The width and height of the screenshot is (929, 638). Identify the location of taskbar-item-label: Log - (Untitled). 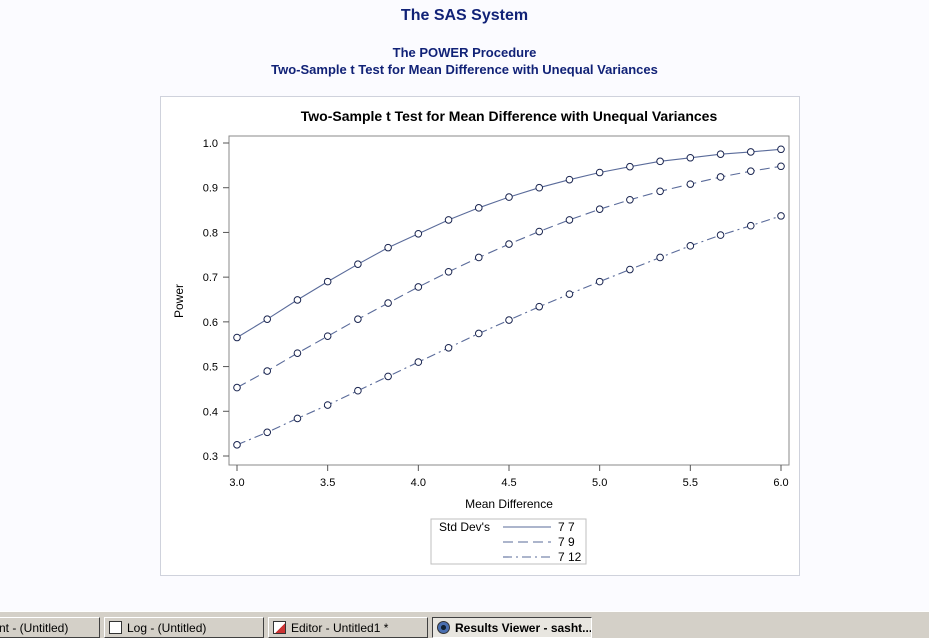
(167, 628).